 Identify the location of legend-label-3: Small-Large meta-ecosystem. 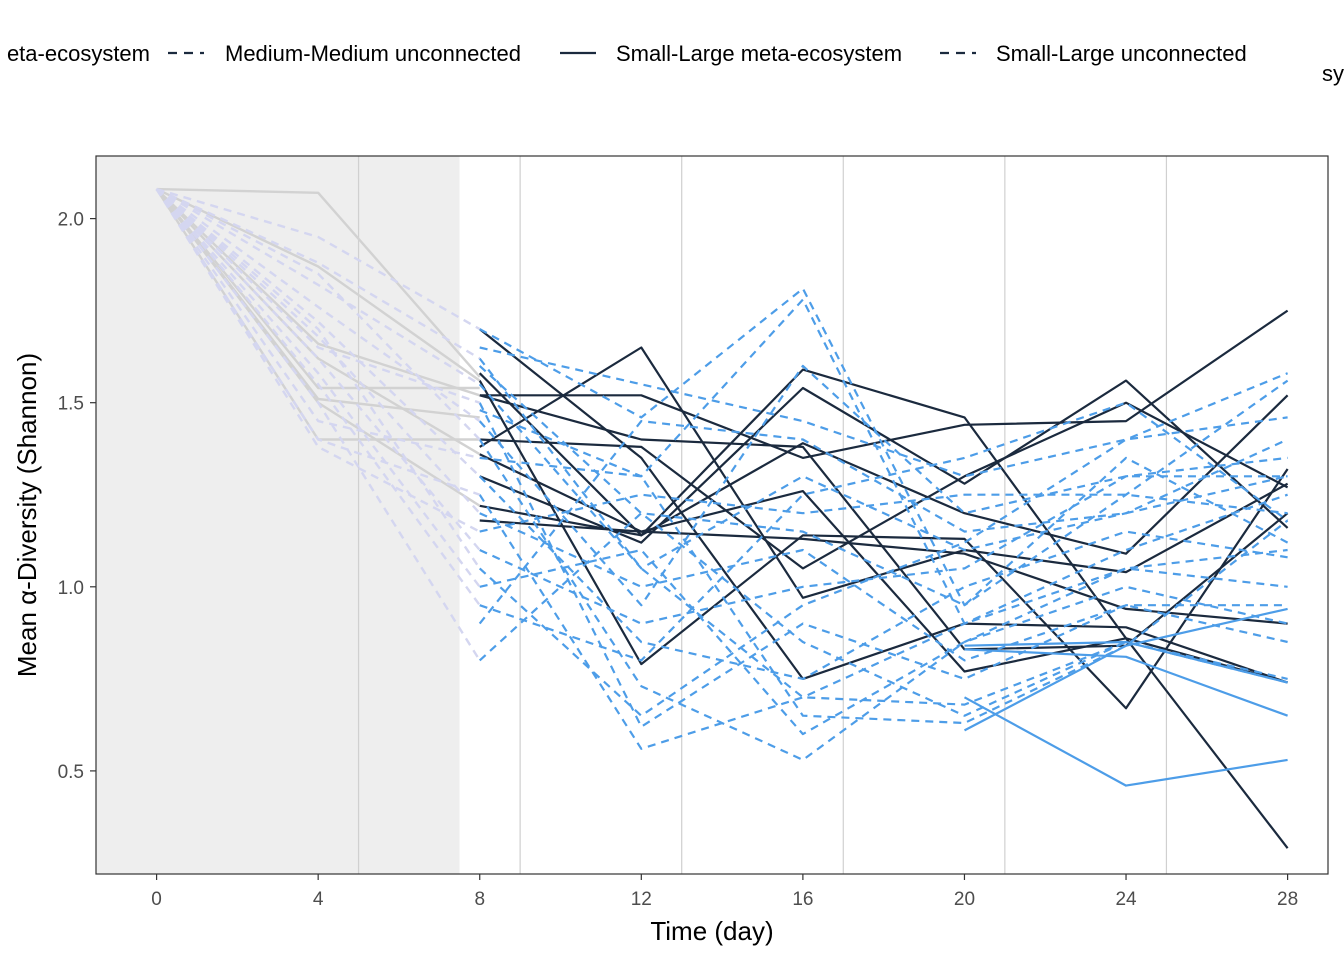
(759, 53).